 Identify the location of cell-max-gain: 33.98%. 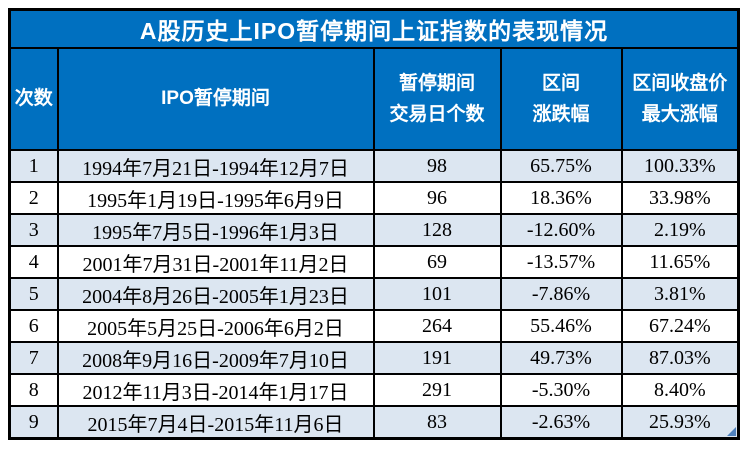
(680, 198).